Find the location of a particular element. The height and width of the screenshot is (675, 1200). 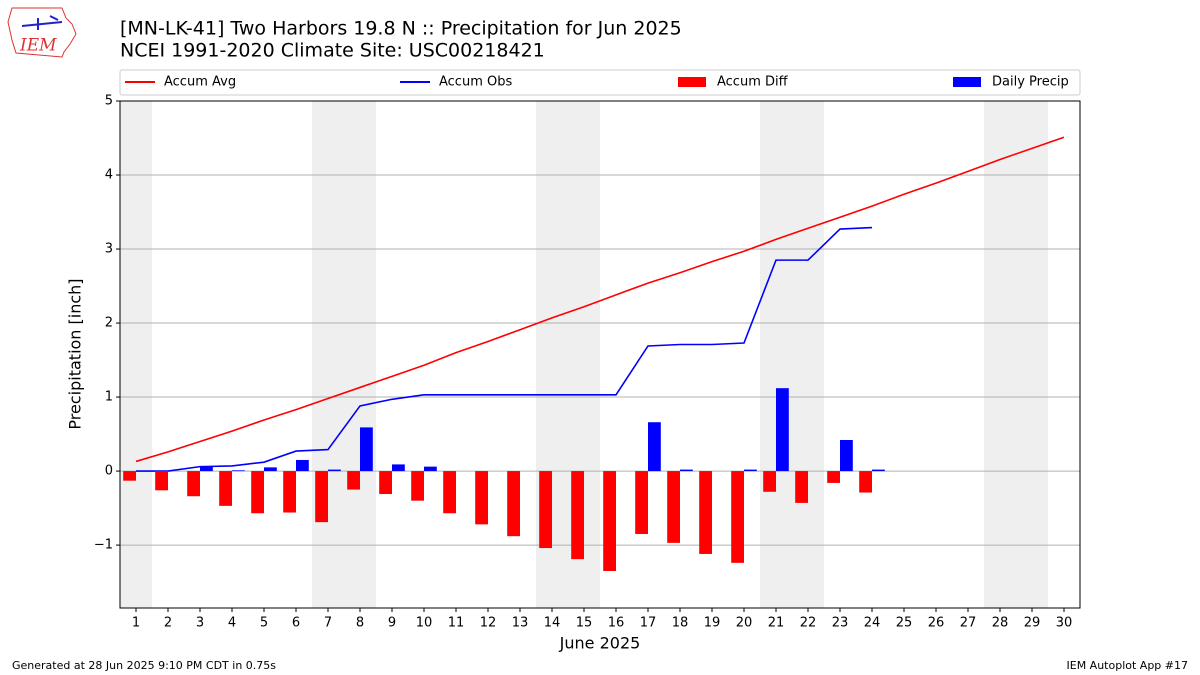

x-tick-label: 10 is located at coordinates (424, 623).